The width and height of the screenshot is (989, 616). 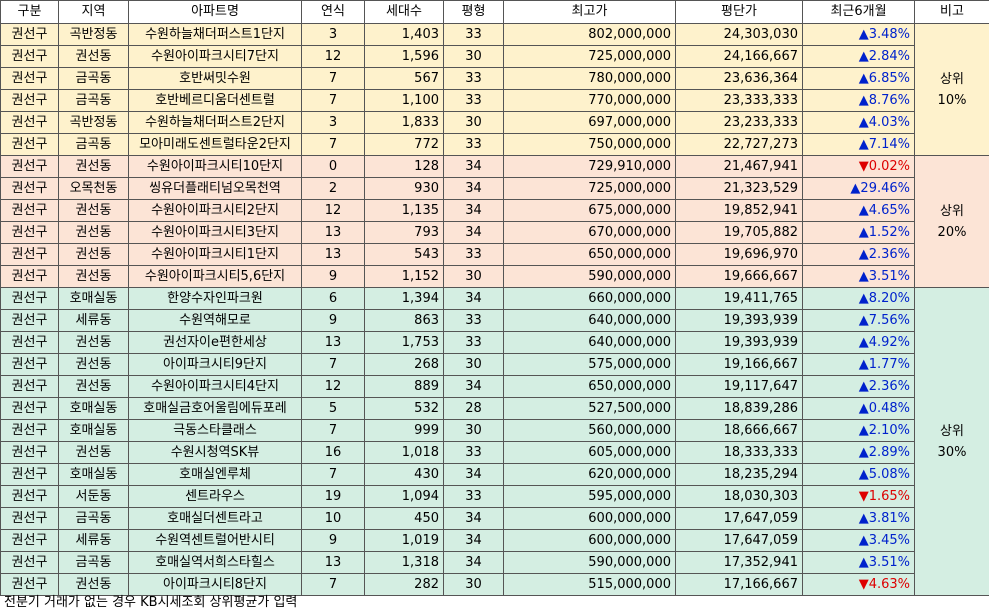 What do you see at coordinates (215, 254) in the screenshot?
I see `apartment-name-cell: 수원아이파크시티1단지` at bounding box center [215, 254].